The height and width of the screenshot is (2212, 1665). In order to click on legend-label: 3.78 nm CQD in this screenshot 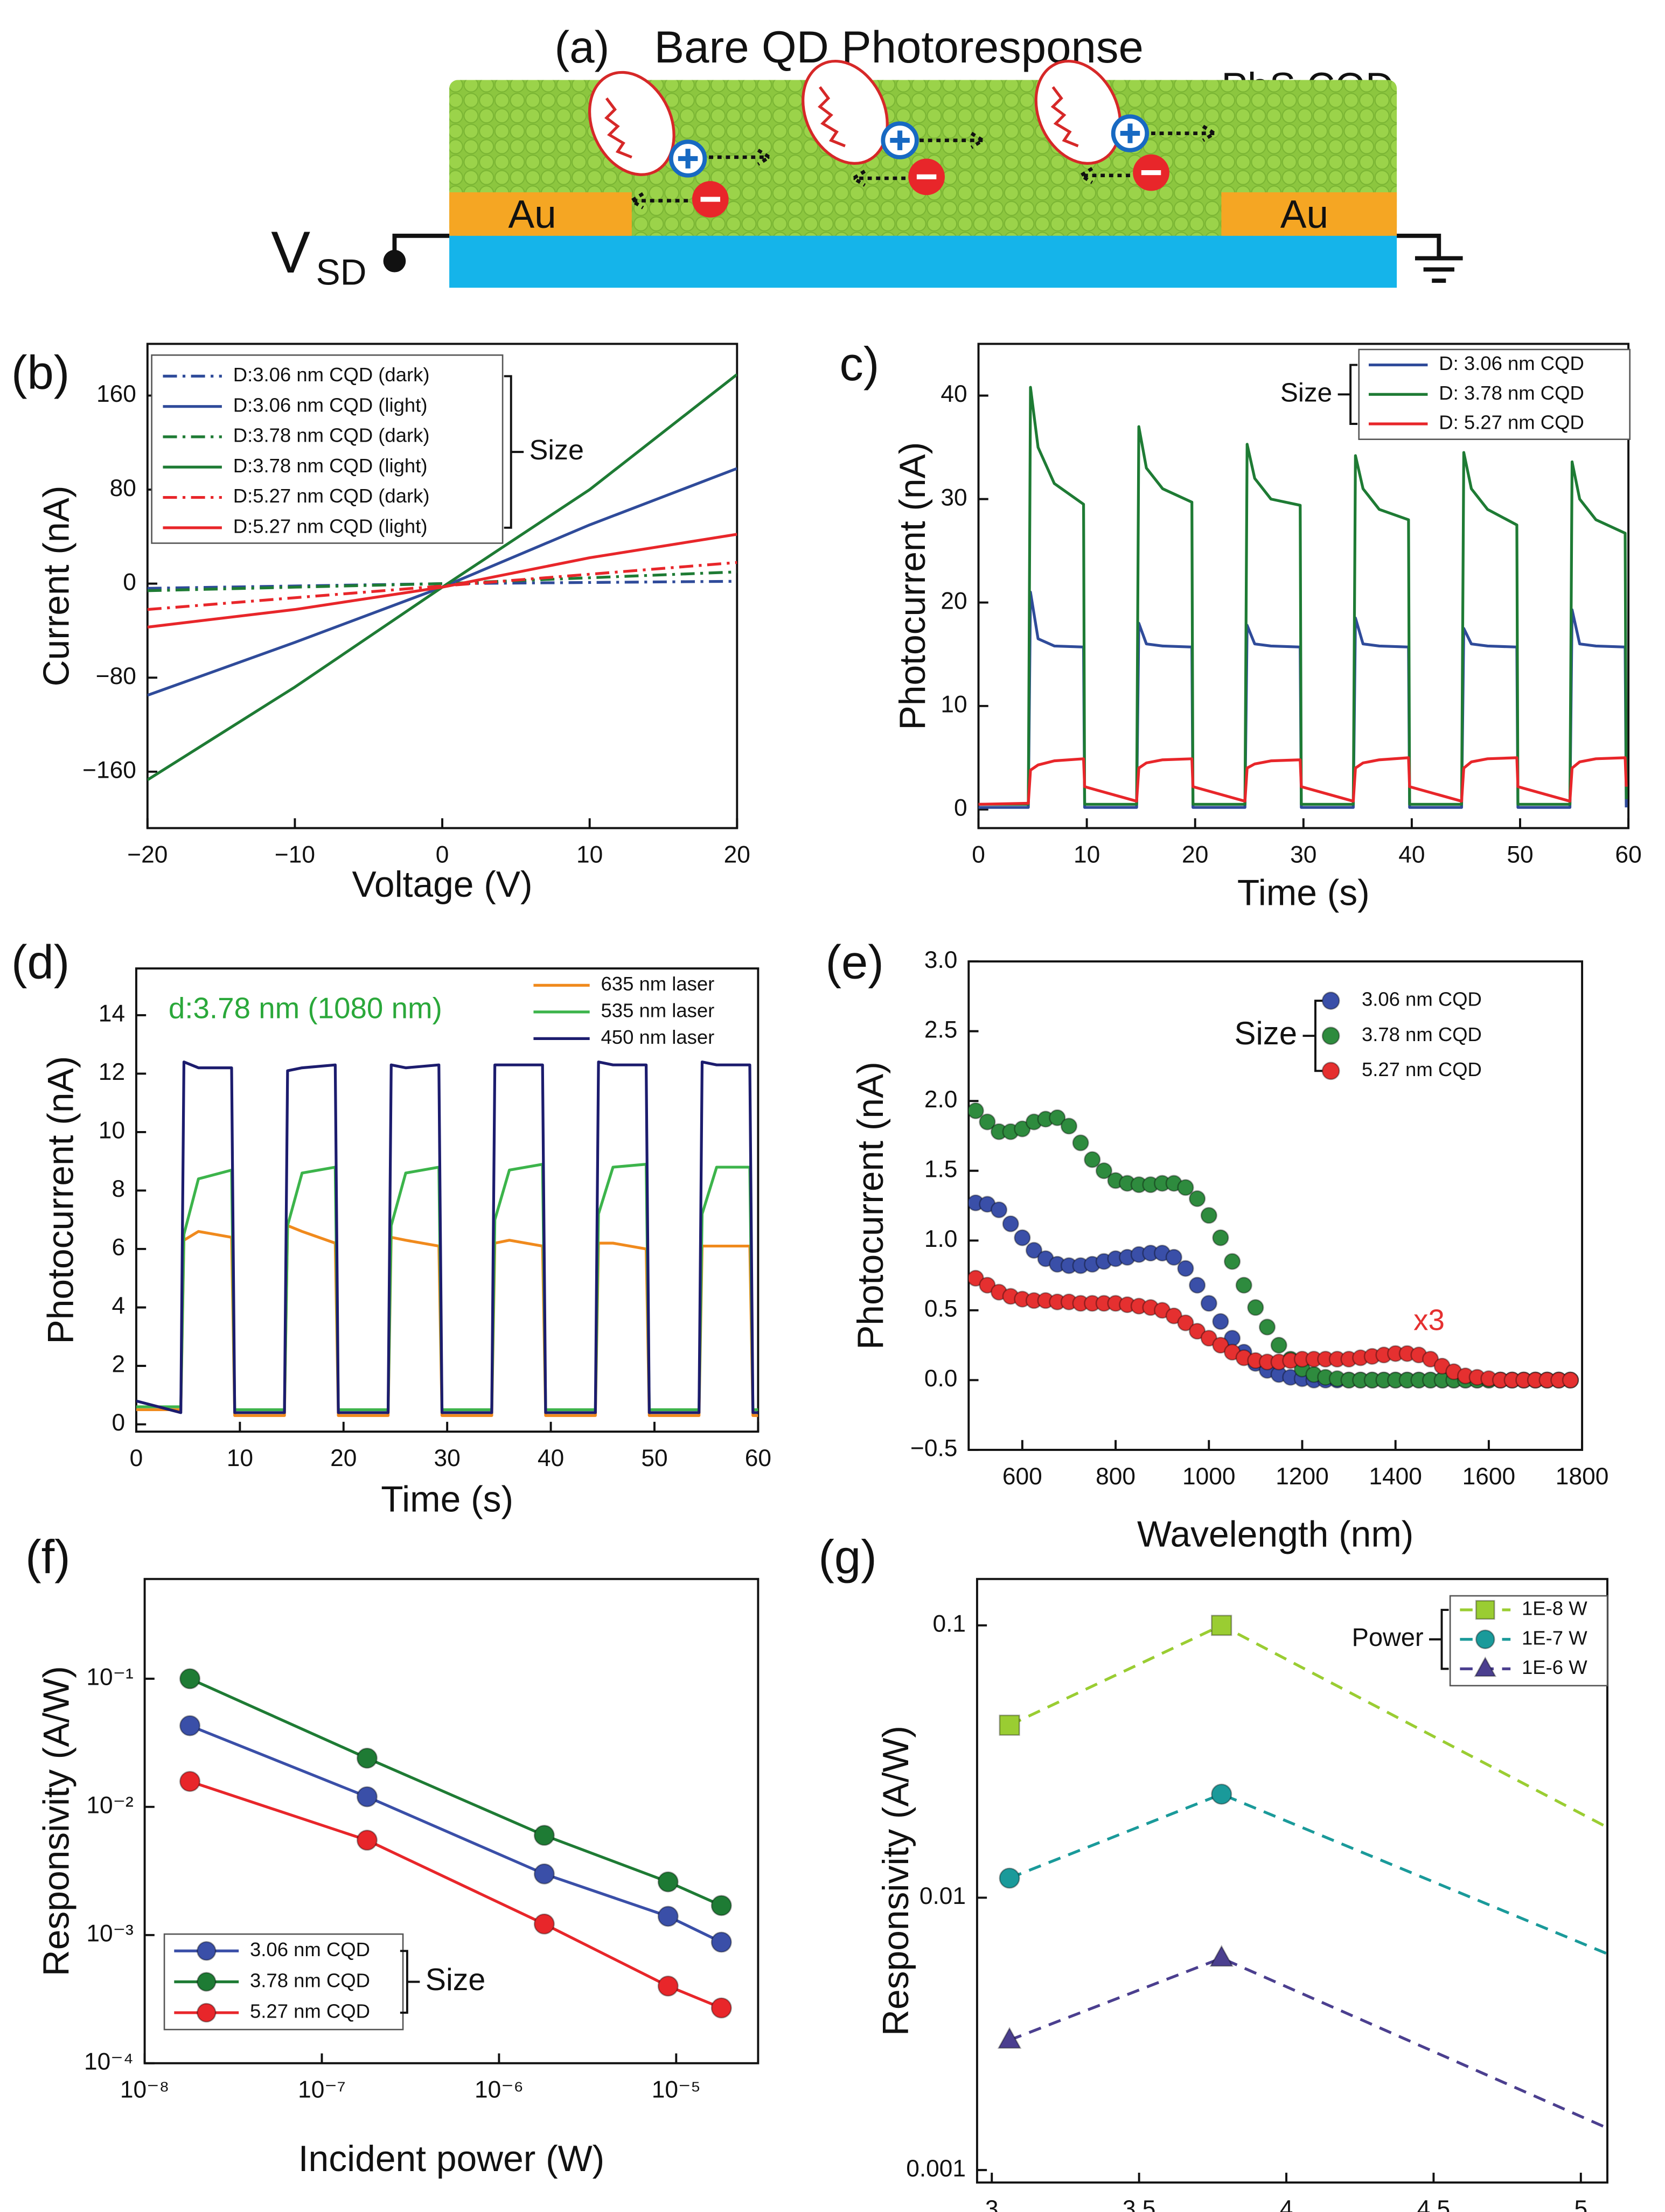, I will do `click(310, 1980)`.